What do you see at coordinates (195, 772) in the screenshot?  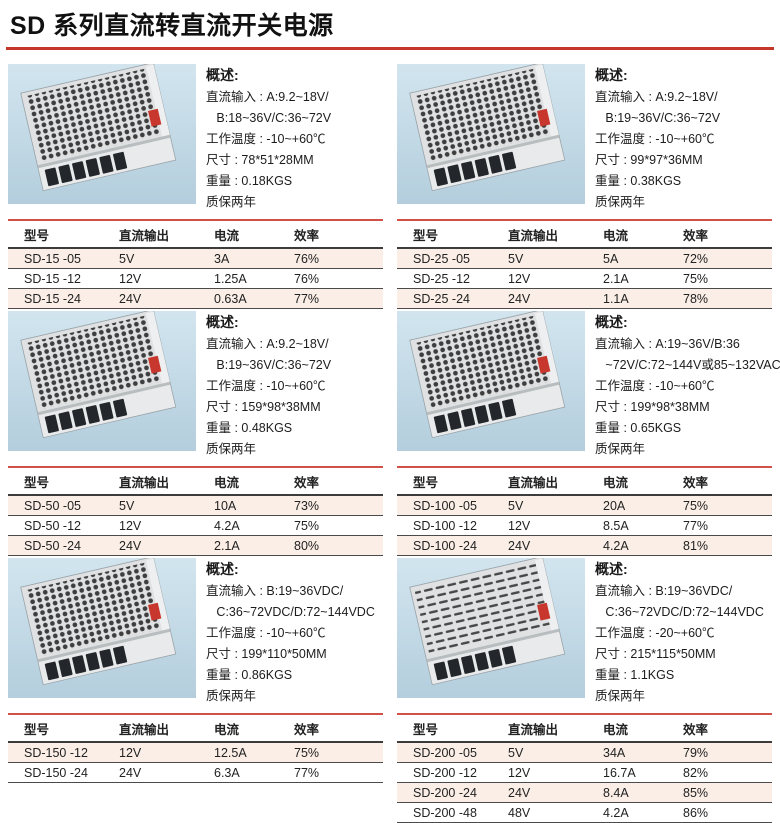 I see `spec-row: SD-150 -24 24V 6.3A 77%` at bounding box center [195, 772].